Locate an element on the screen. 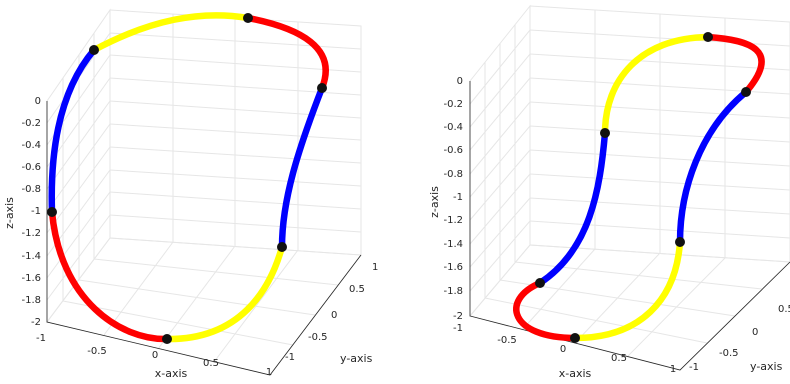 Image resolution: width=790 pixels, height=384 pixels. plot-right-xtick-labels: -1 -0.5 0 0.5 1 is located at coordinates (564, 349).